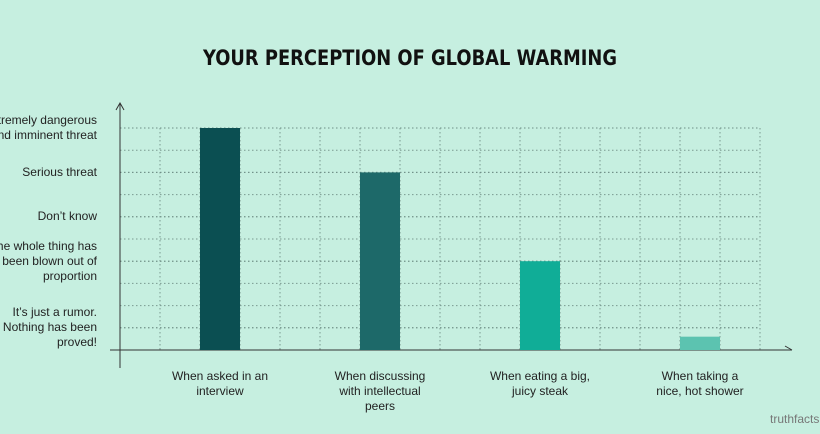 The image size is (820, 434). I want to click on chart-title: YOUR PERCEPTION OF GLOBAL WARMING, so click(410, 58).